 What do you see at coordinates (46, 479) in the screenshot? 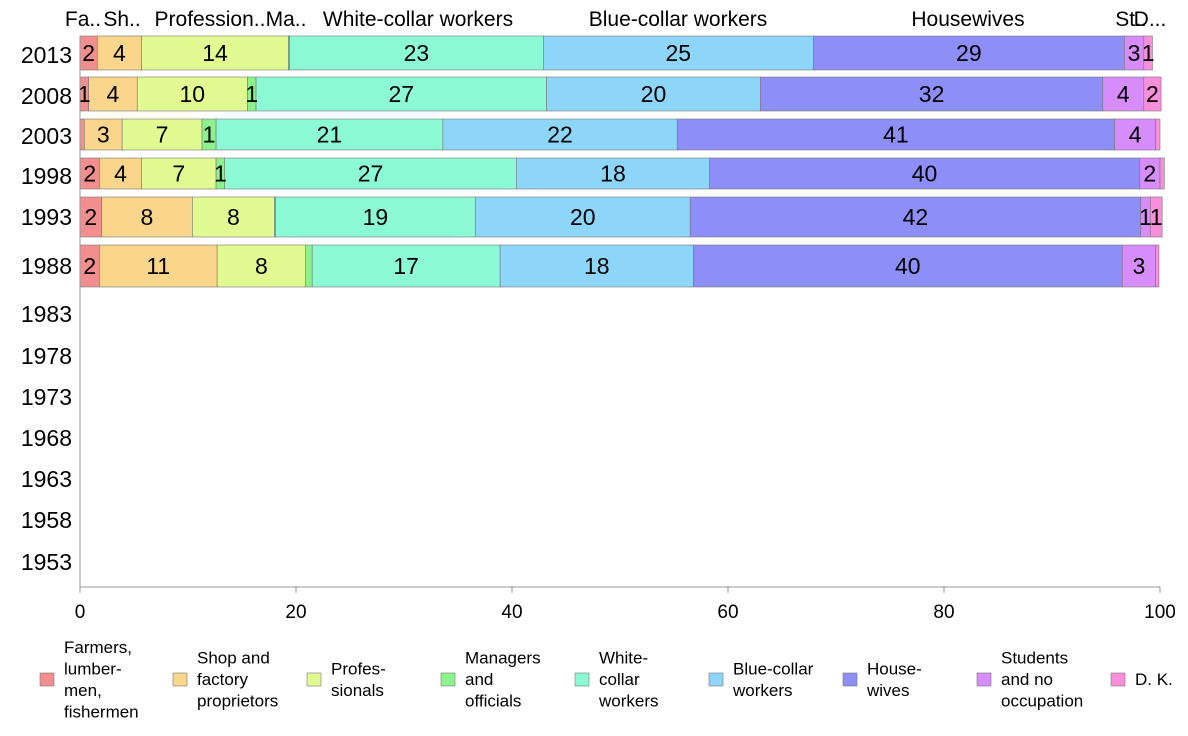
I see `y-tick-label: 1963` at bounding box center [46, 479].